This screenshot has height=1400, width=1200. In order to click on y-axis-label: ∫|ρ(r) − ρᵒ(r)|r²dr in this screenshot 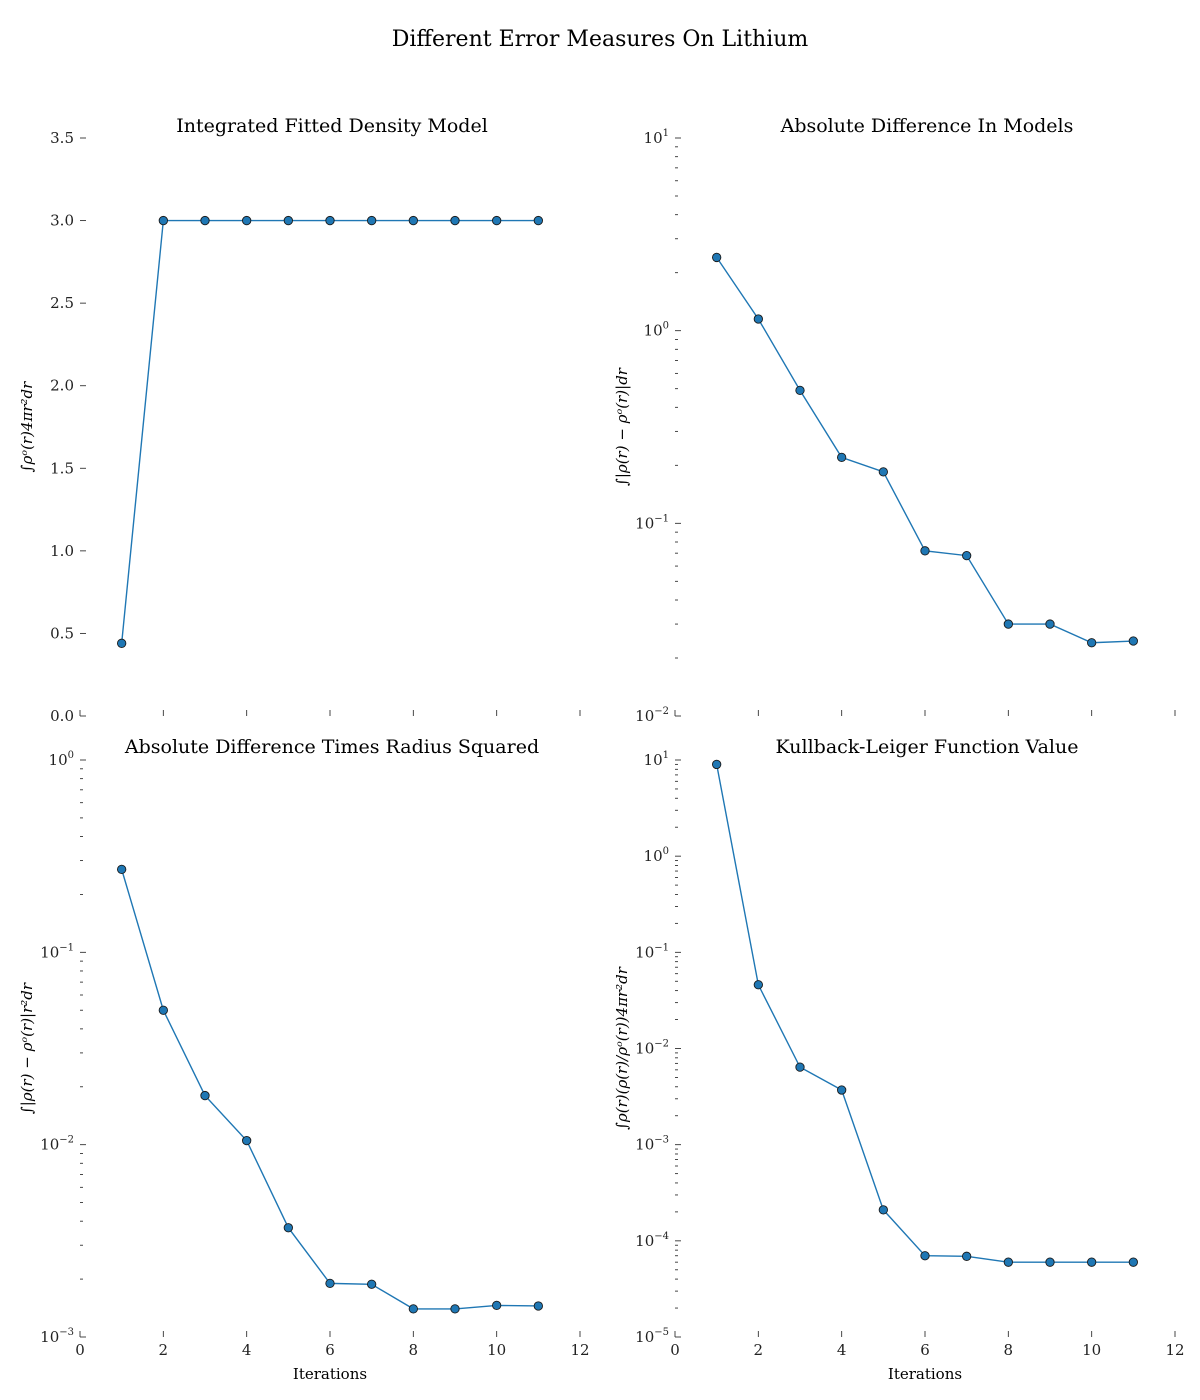, I will do `click(27, 1048)`.